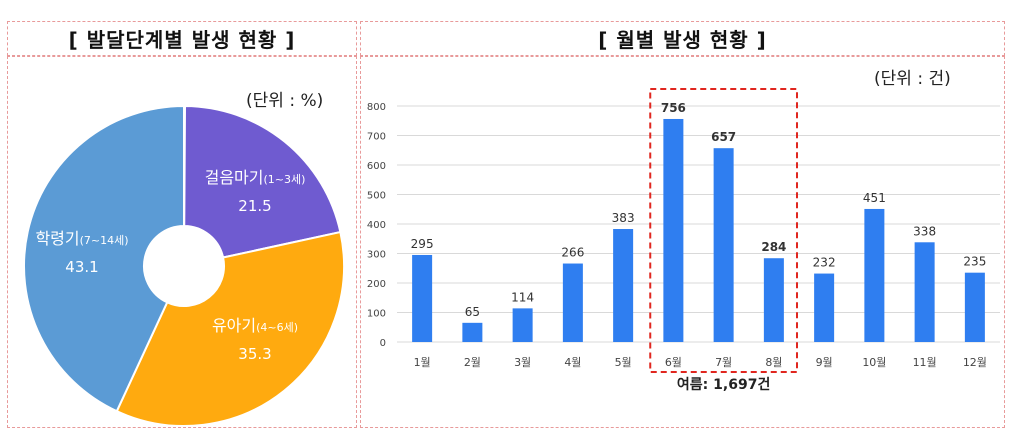  Describe the element at coordinates (924, 231) in the screenshot. I see `data-label-11: 338` at that location.